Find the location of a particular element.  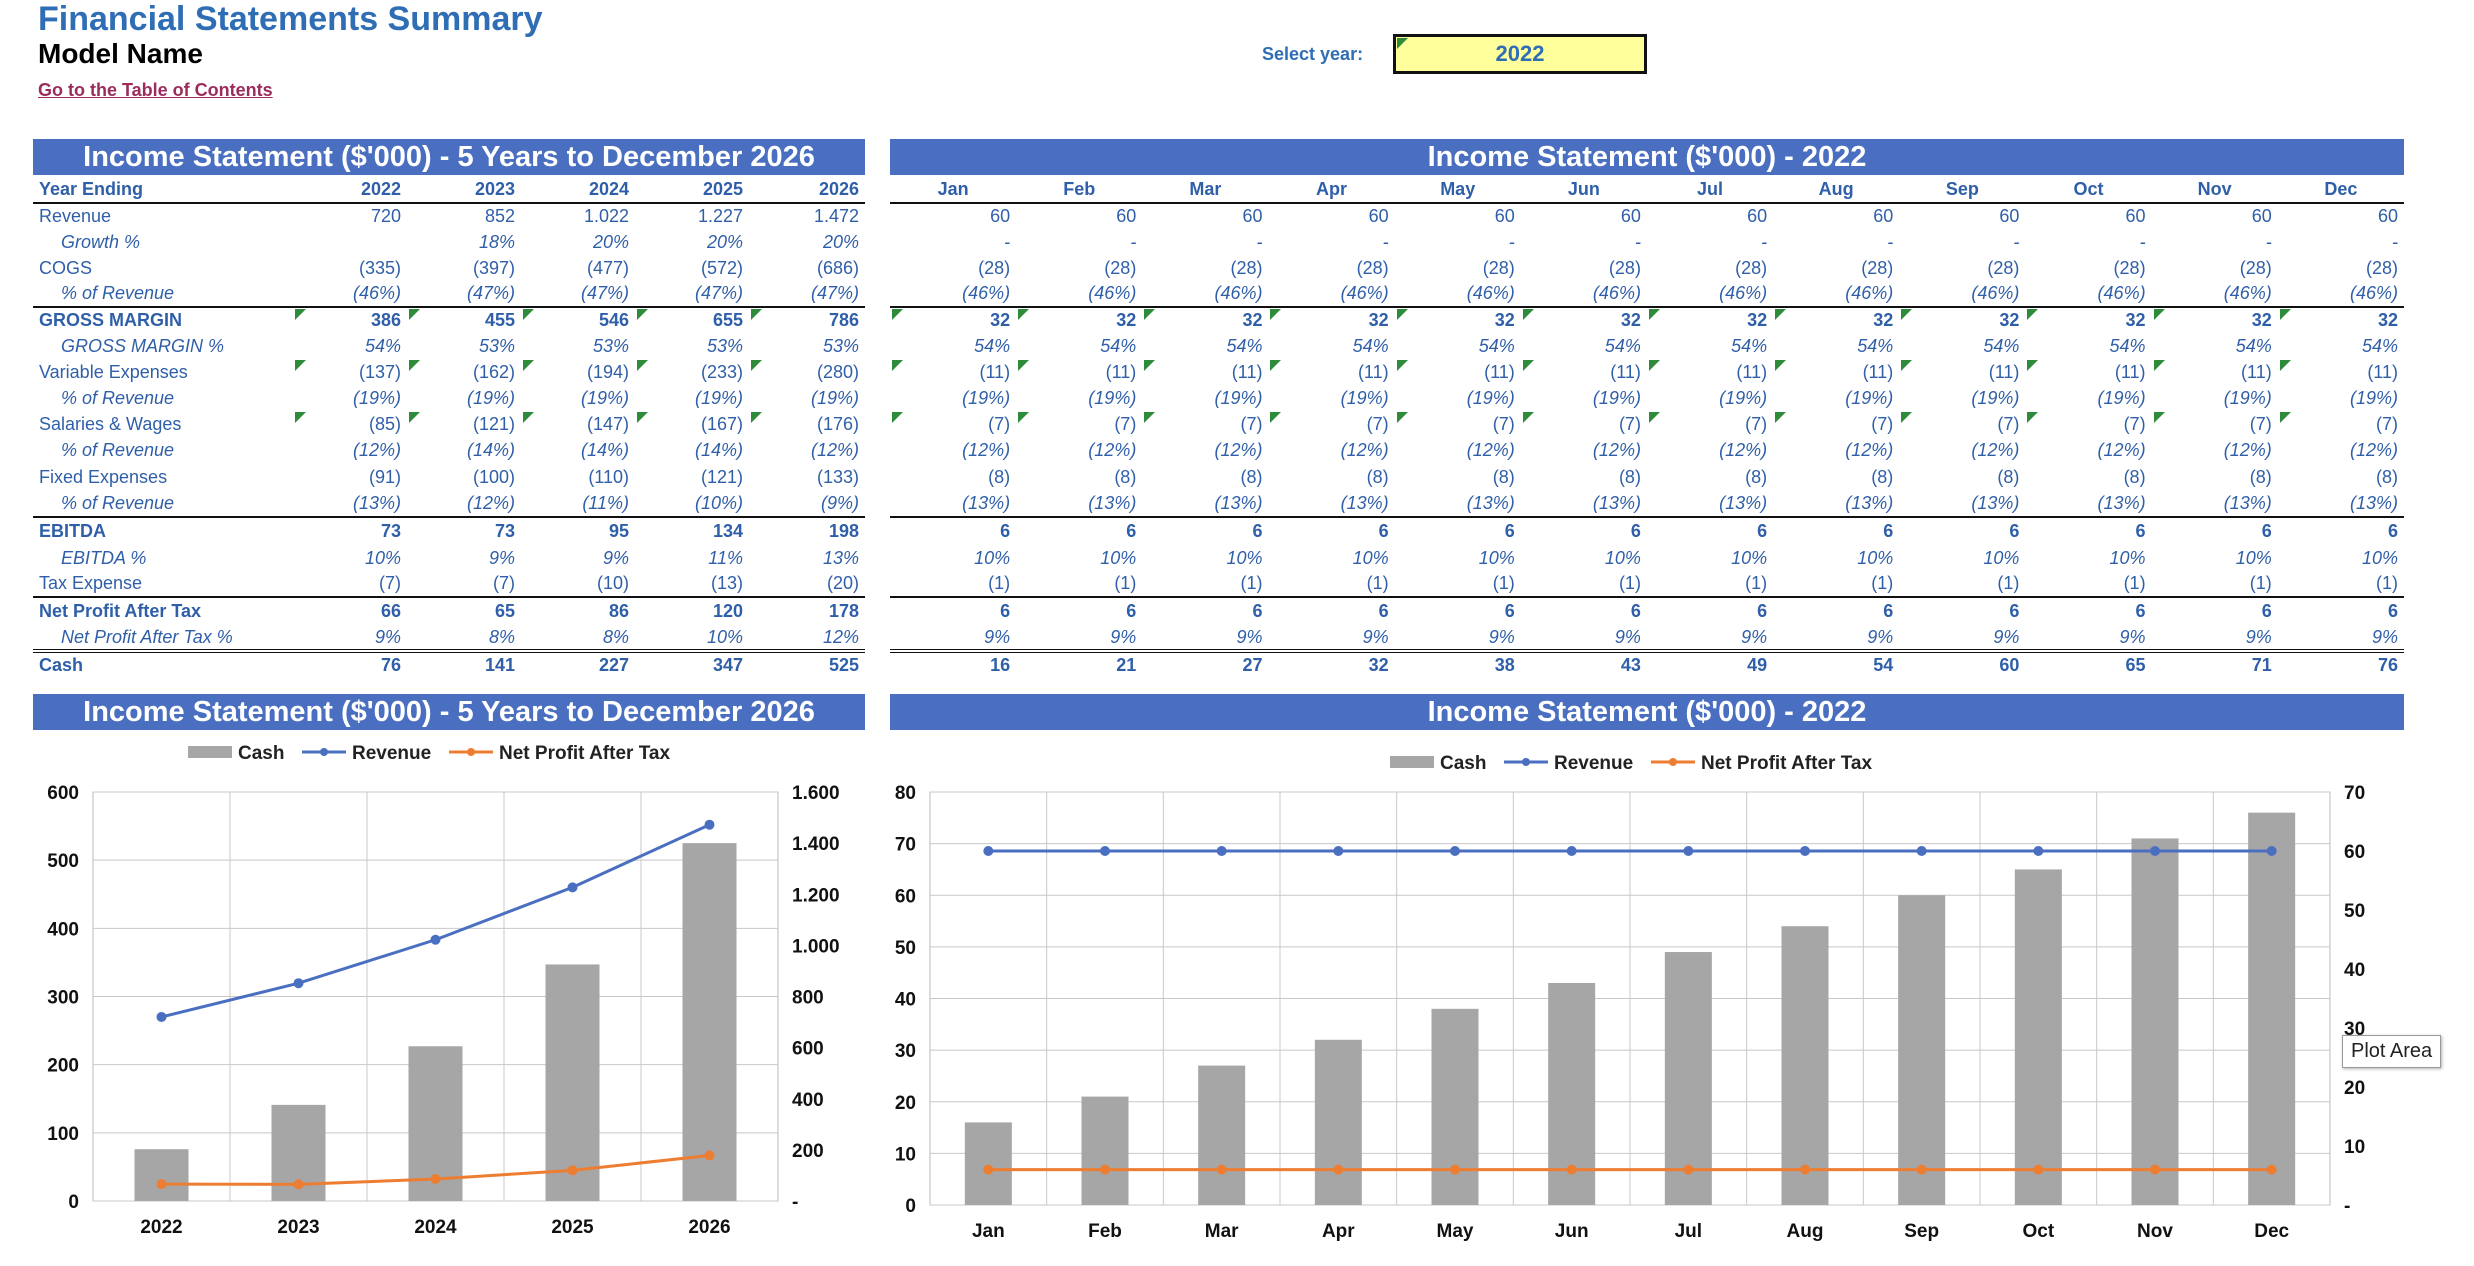

table-row: 32 32 32 32 32 32 32 32 32 32 32 32 is located at coordinates (1647, 319).